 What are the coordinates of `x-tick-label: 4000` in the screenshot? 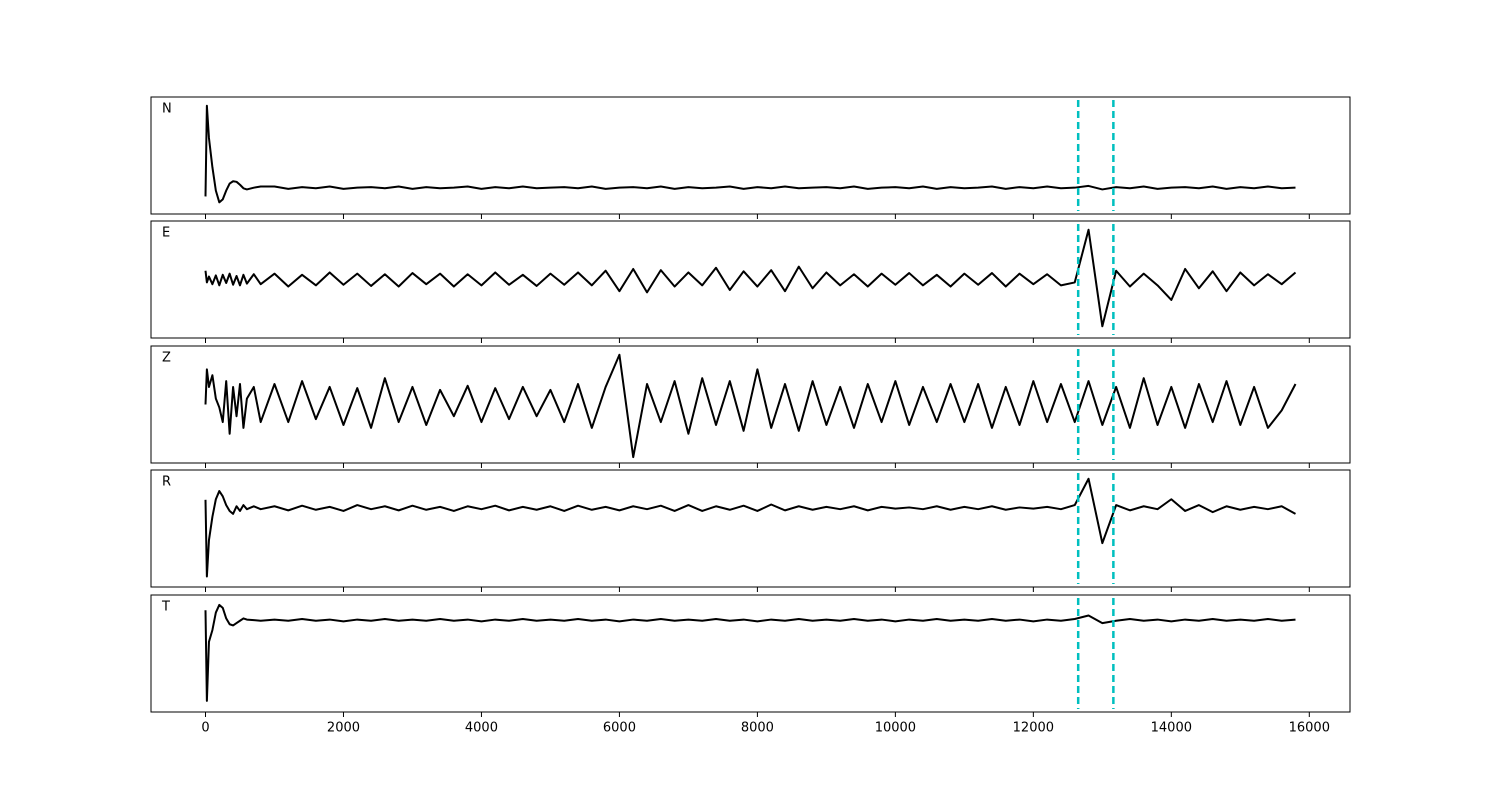 It's located at (481, 728).